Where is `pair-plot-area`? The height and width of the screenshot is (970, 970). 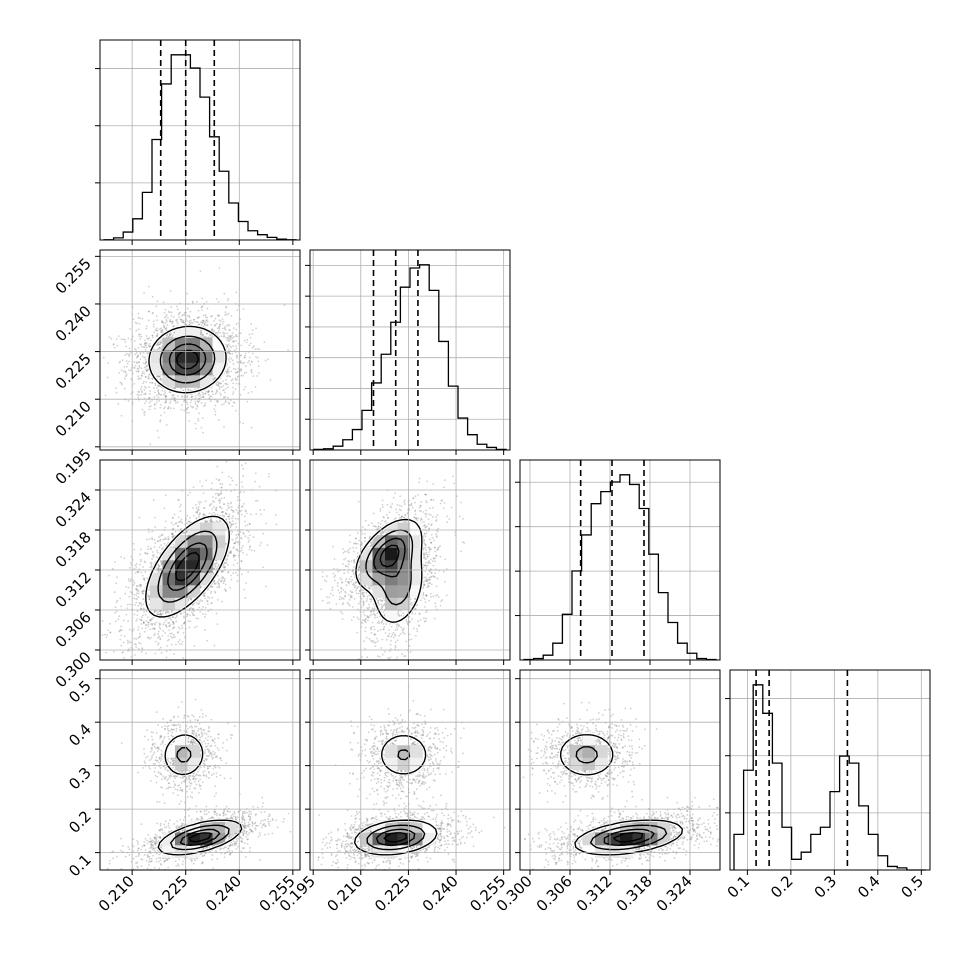
pair-plot-area is located at coordinates (189, 560).